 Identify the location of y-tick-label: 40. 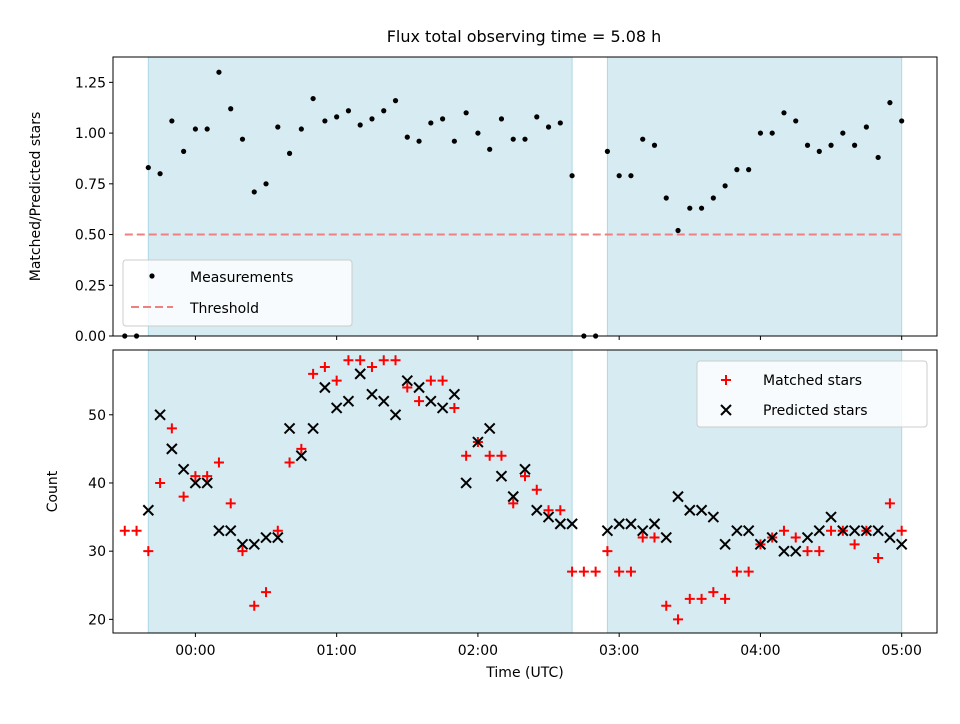
(97, 484).